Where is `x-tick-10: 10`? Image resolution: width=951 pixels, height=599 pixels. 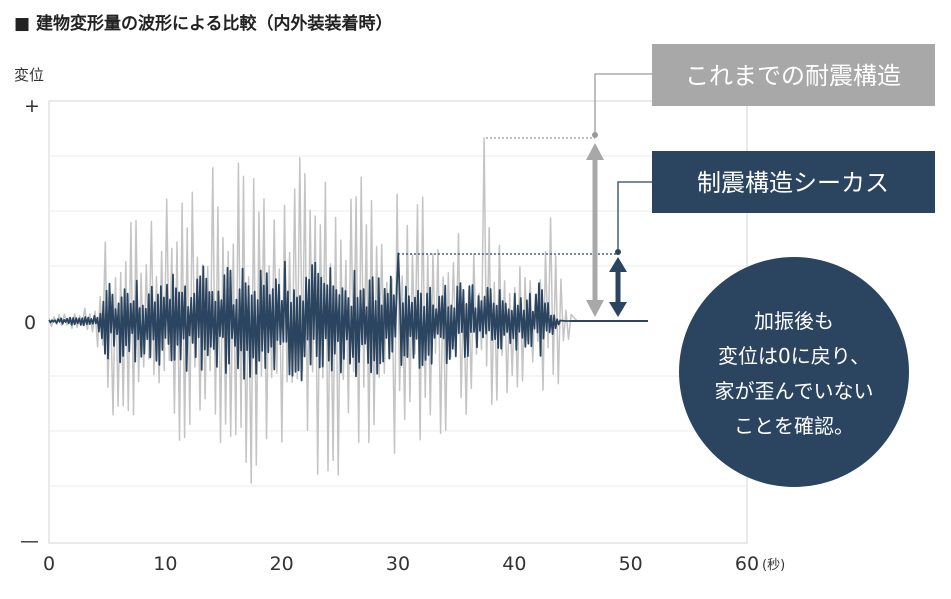
x-tick-10: 10 is located at coordinates (165, 564).